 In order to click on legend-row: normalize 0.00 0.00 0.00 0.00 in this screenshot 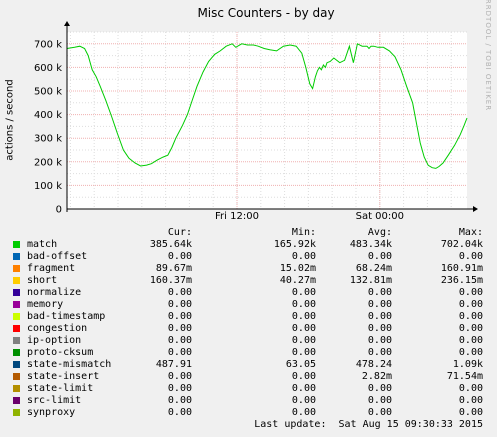, I will do `click(248, 293)`.